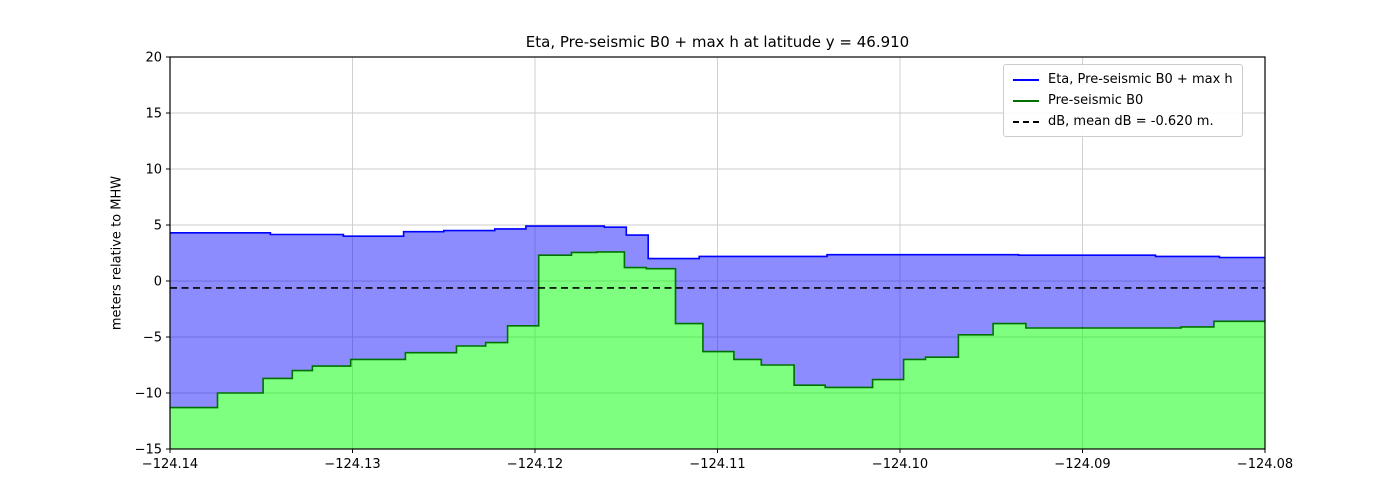 This screenshot has width=1400, height=500. I want to click on legend-dashed-line-sample, so click(1026, 121).